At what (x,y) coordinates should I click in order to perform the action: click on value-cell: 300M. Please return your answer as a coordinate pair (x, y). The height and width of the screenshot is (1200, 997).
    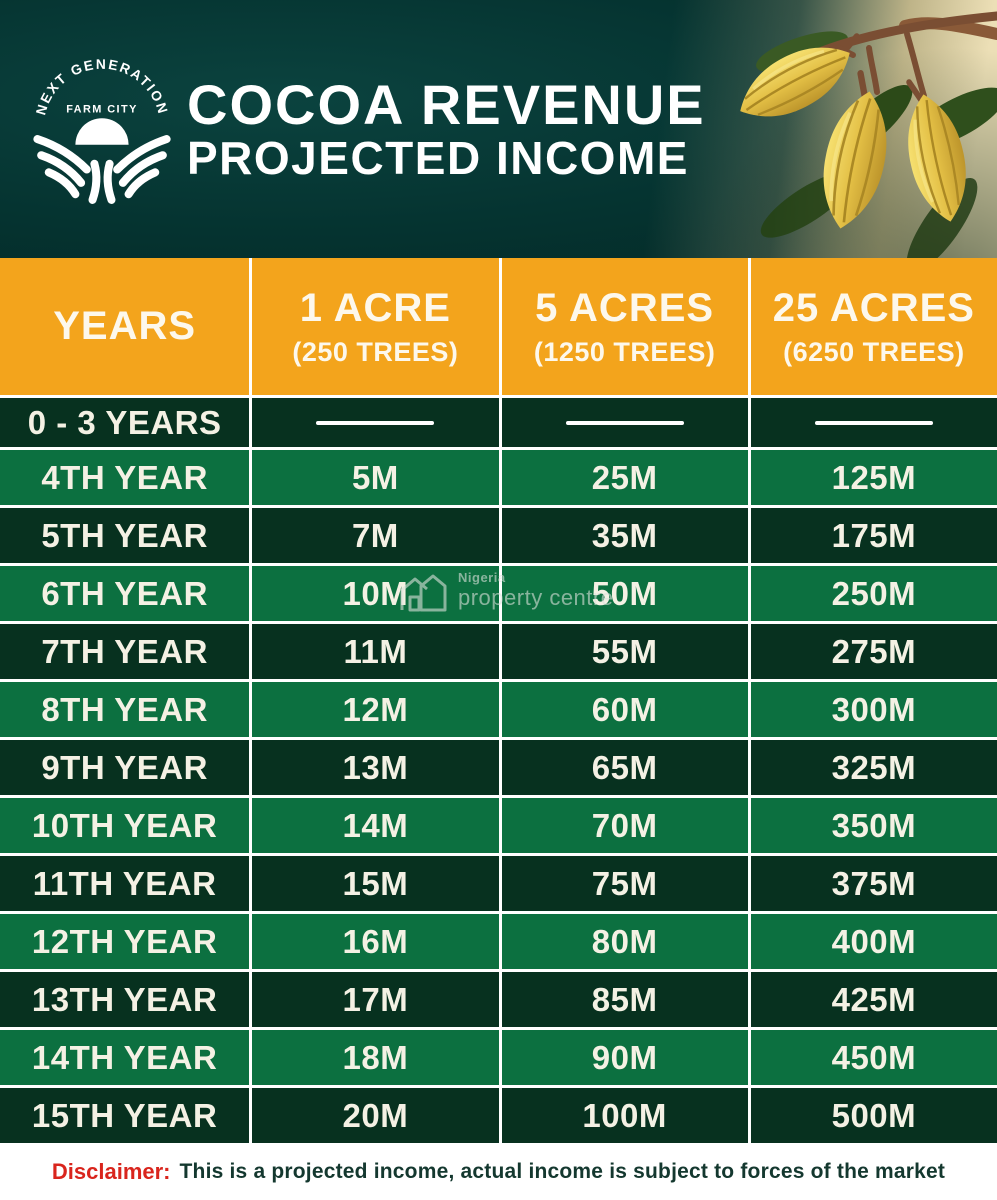
    Looking at the image, I should click on (872, 709).